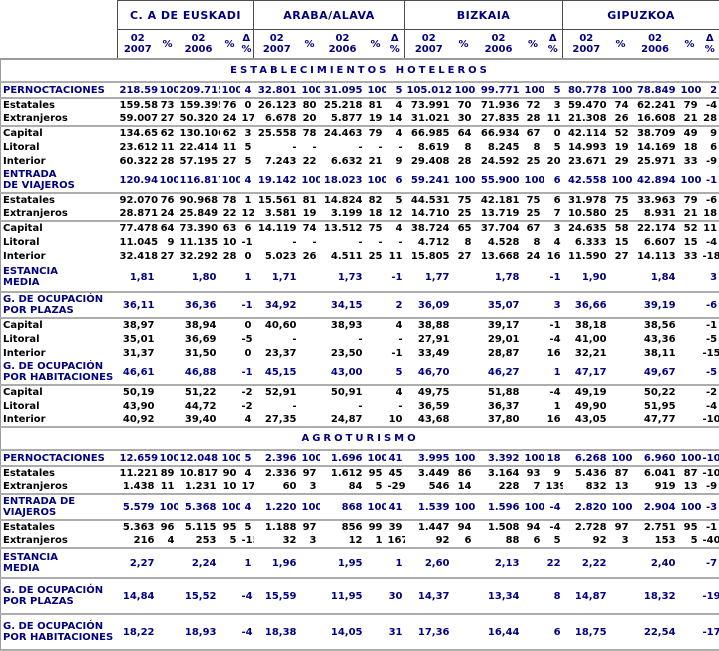 This screenshot has width=719, height=651. What do you see at coordinates (395, 420) in the screenshot?
I see `data-cell: 10` at bounding box center [395, 420].